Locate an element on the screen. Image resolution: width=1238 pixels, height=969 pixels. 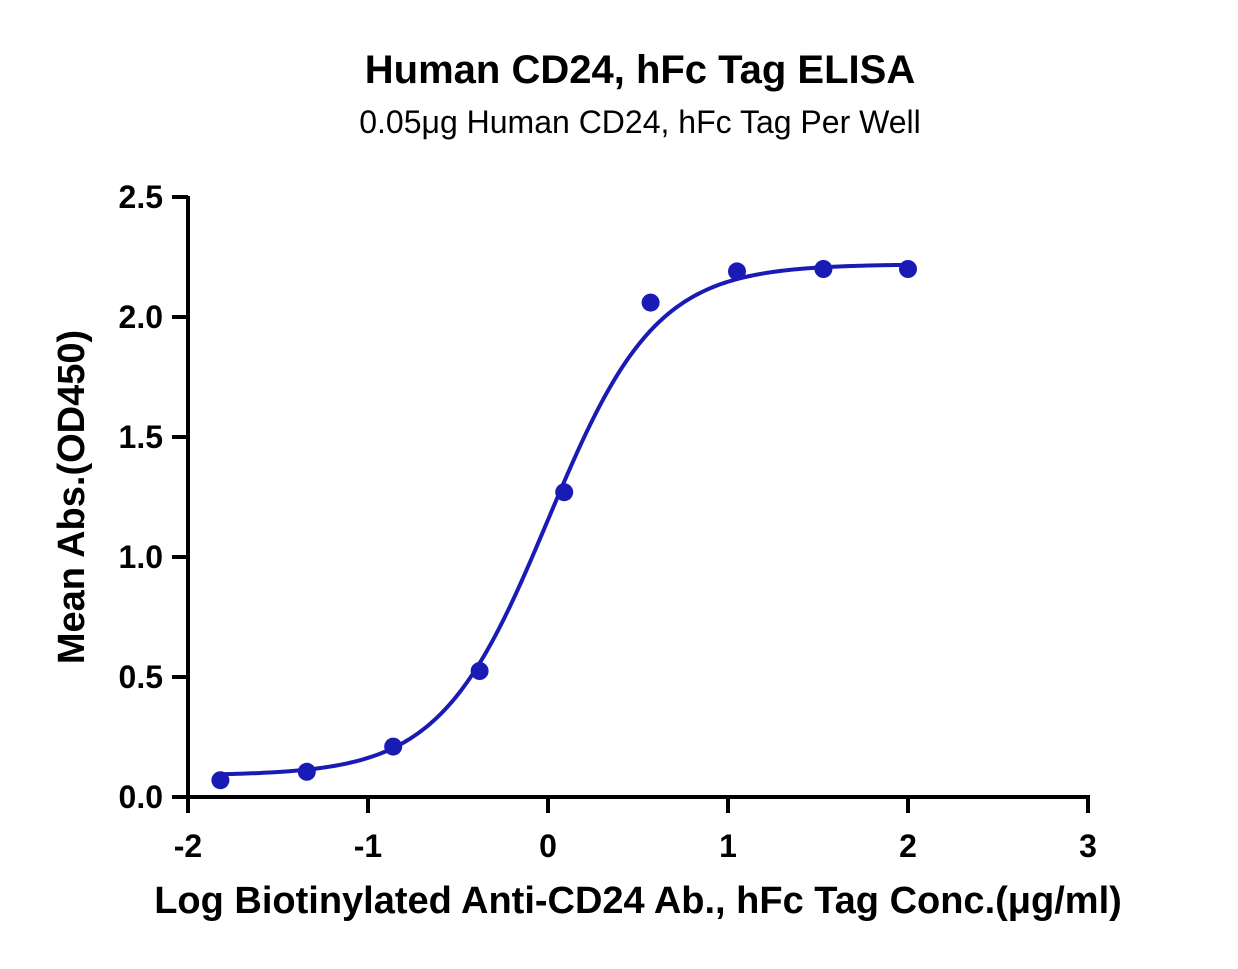
chart-subtitle: 0.05μg Human CD24, hFc Tag Per Well is located at coordinates (640, 122).